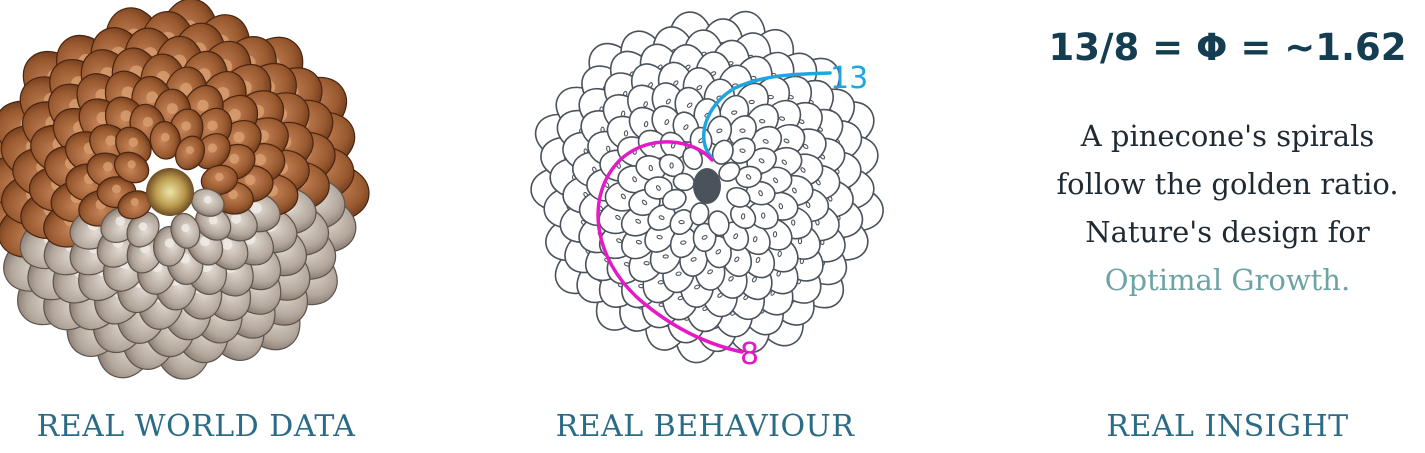  What do you see at coordinates (1227, 426) in the screenshot?
I see `caption-real-insight: REAL INSIGHT` at bounding box center [1227, 426].